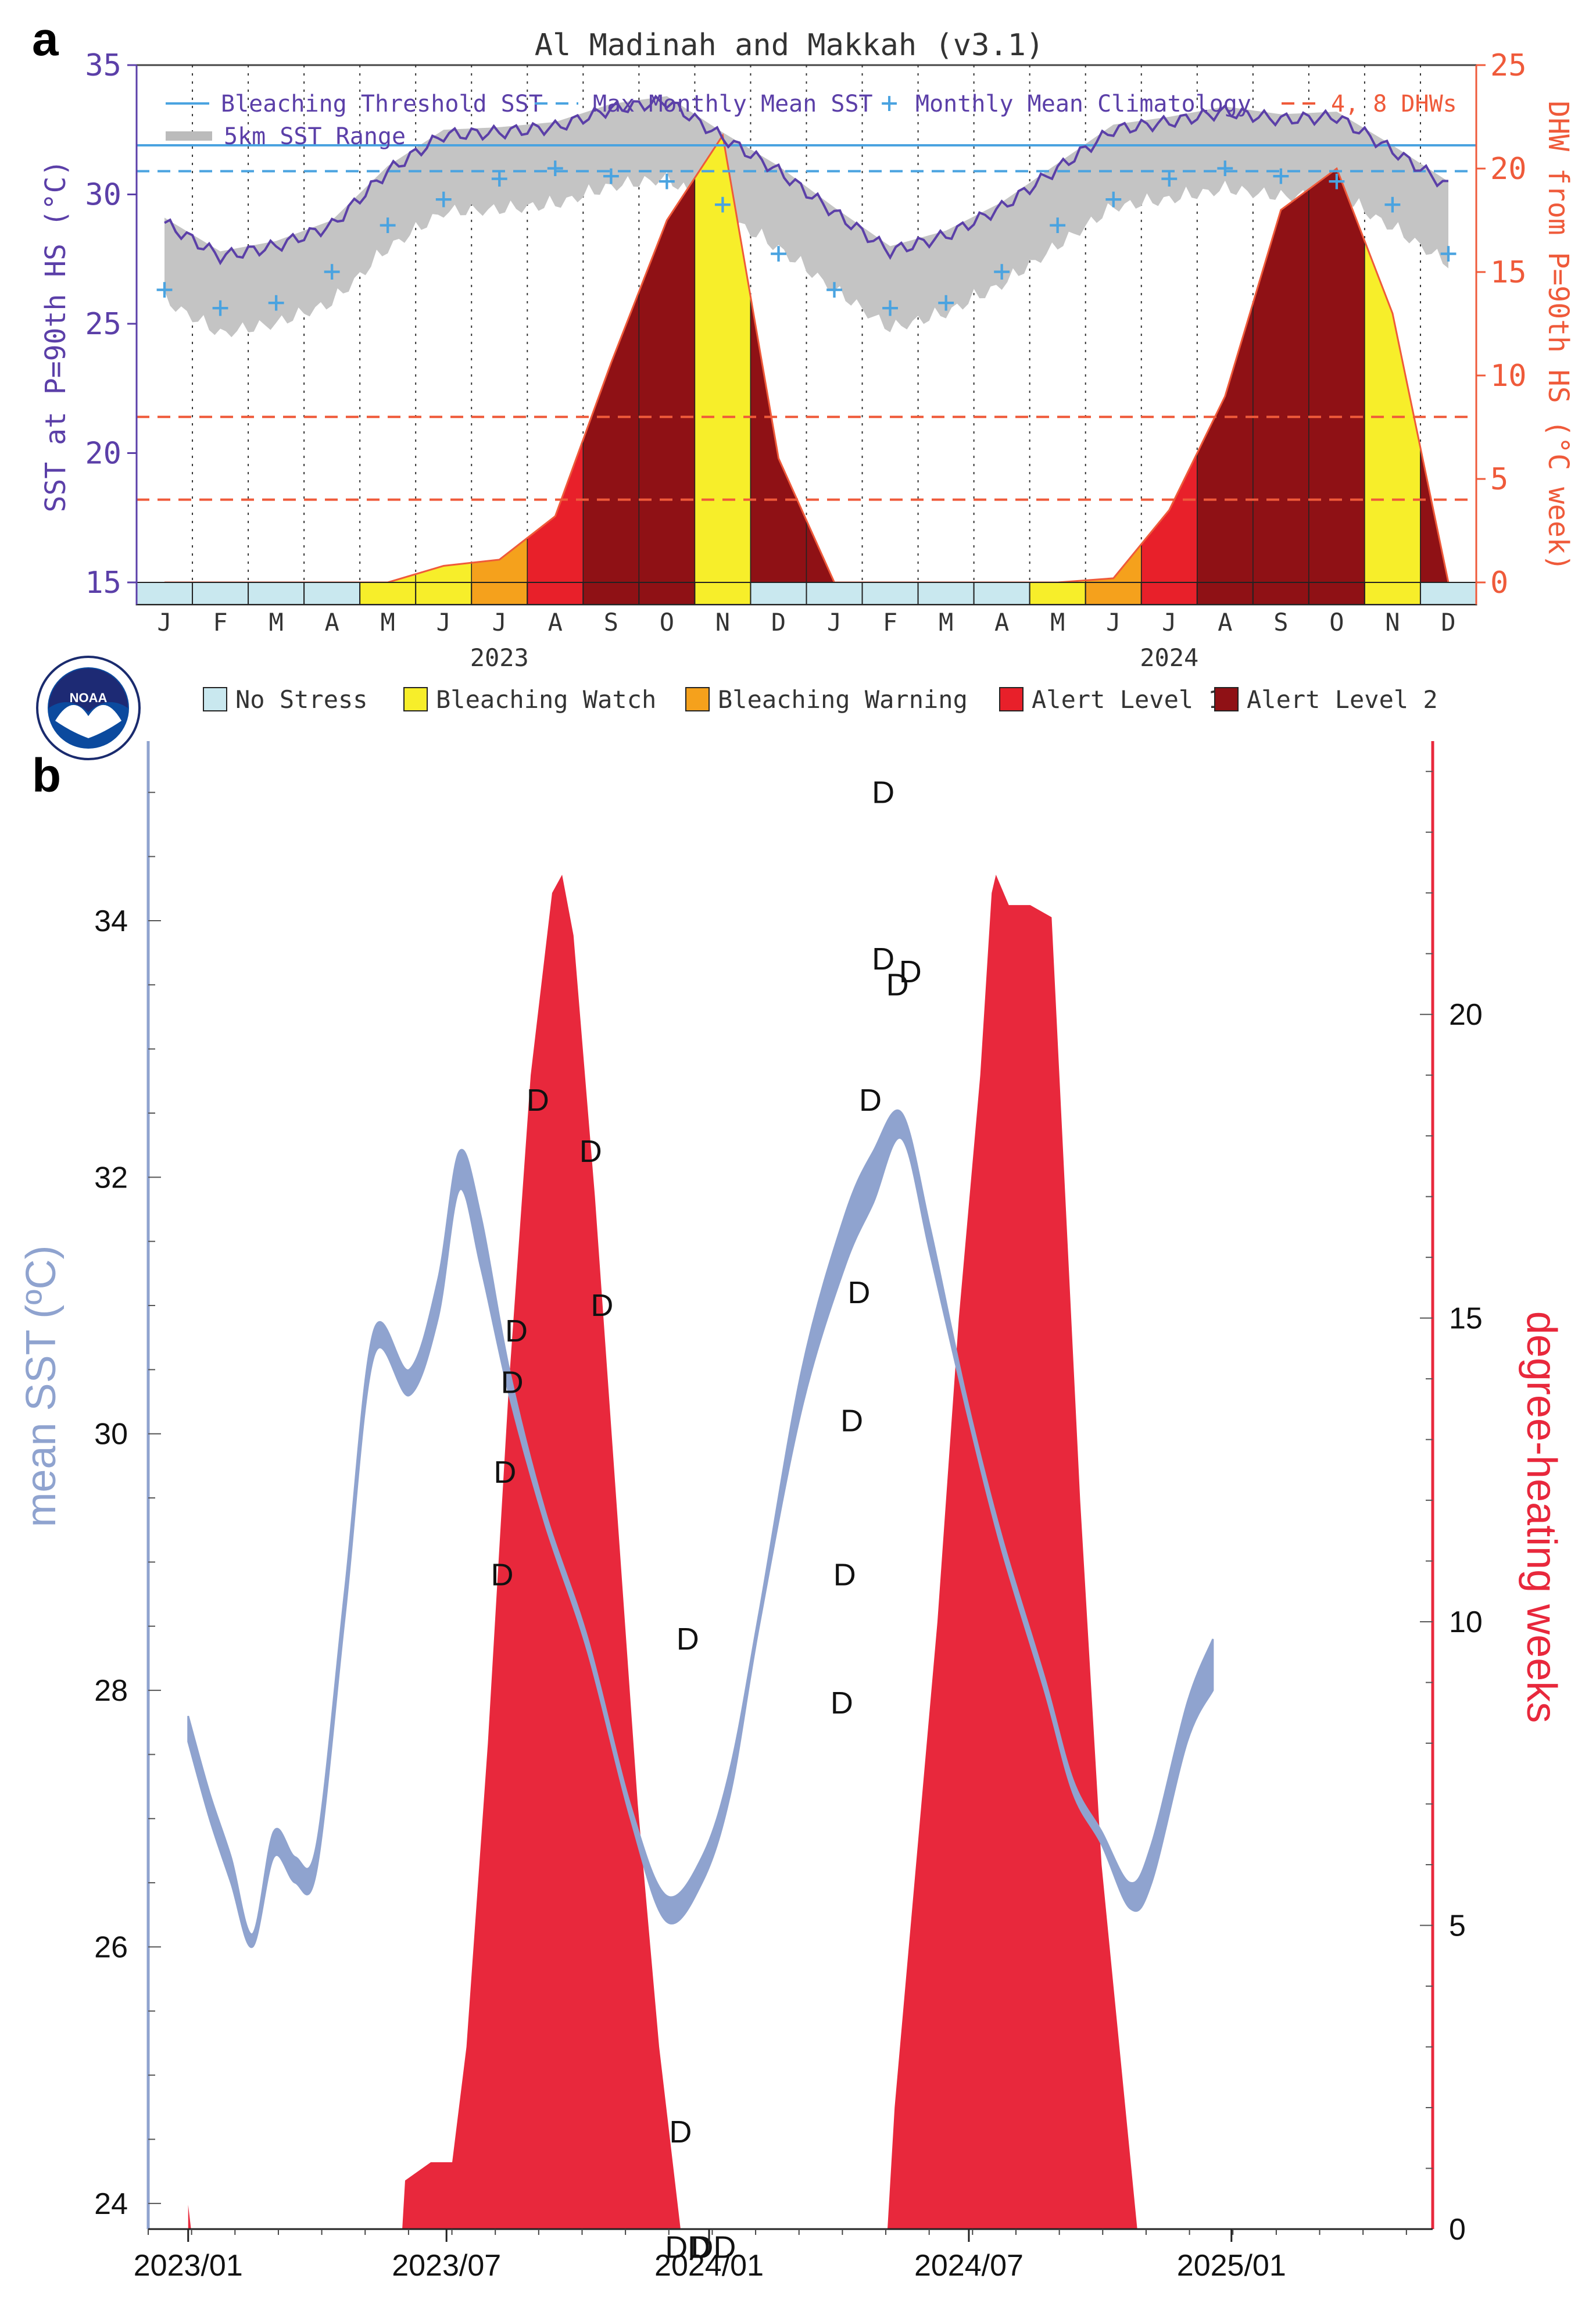  What do you see at coordinates (1342, 700) in the screenshot?
I see `stress-legend-label: Alert Level 2` at bounding box center [1342, 700].